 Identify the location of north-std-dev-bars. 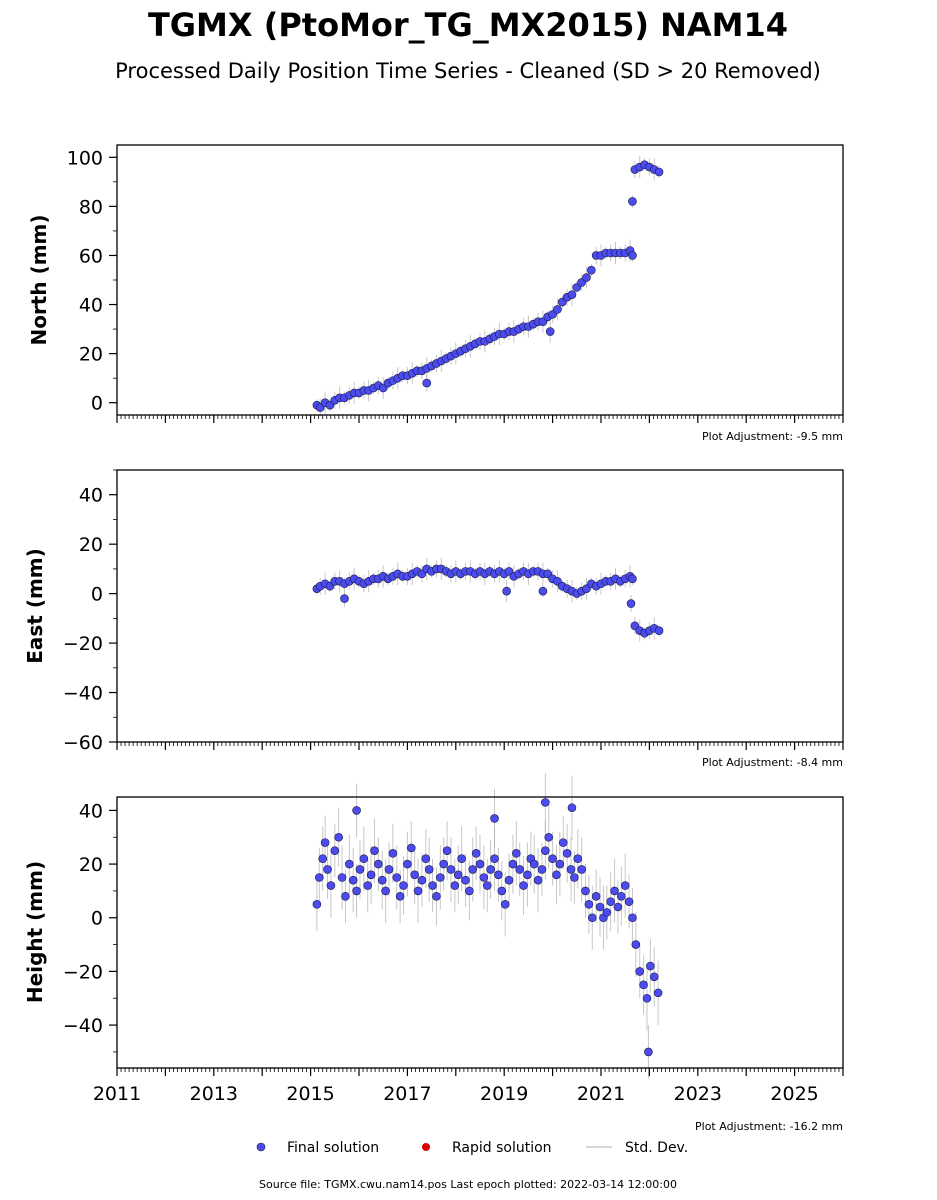
(488, 286).